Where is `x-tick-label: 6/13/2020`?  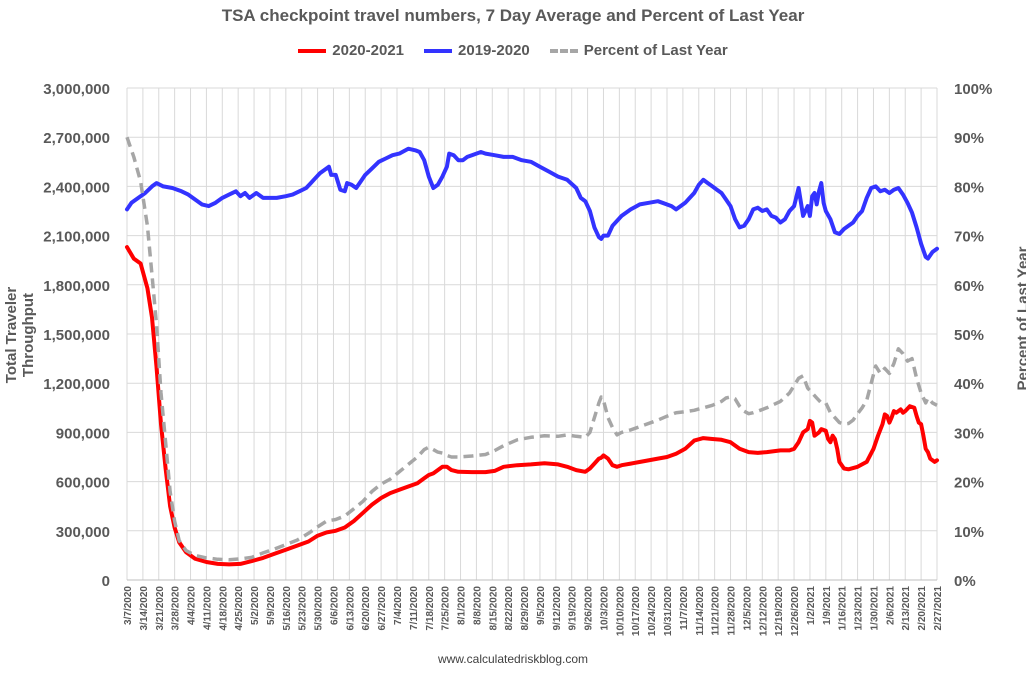 x-tick-label: 6/13/2020 is located at coordinates (350, 608).